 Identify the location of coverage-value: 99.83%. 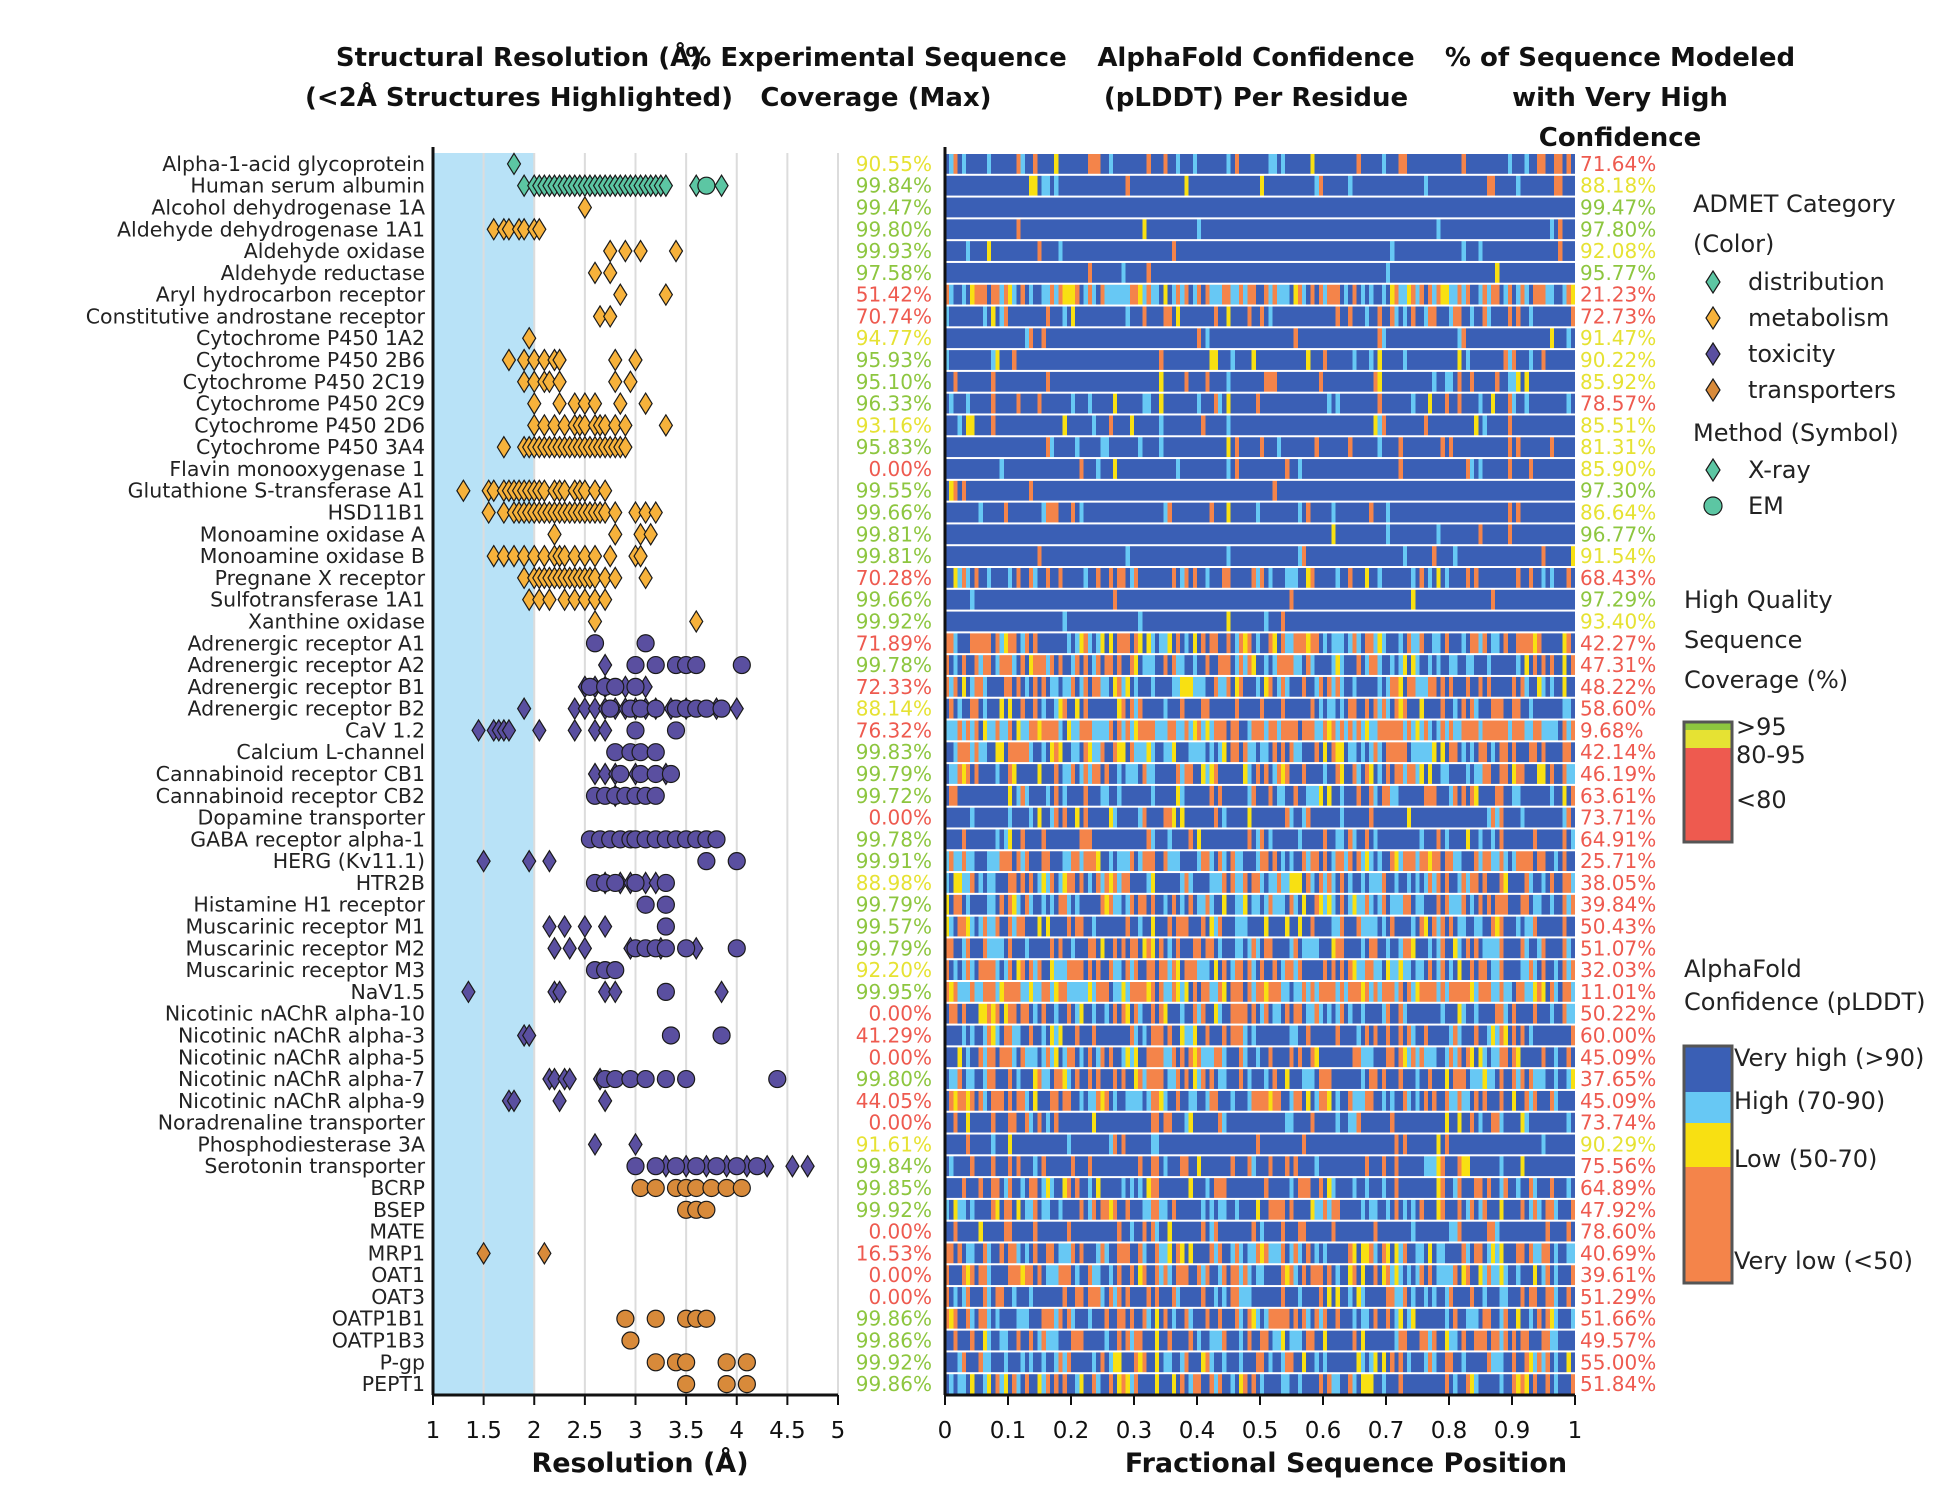
(894, 752).